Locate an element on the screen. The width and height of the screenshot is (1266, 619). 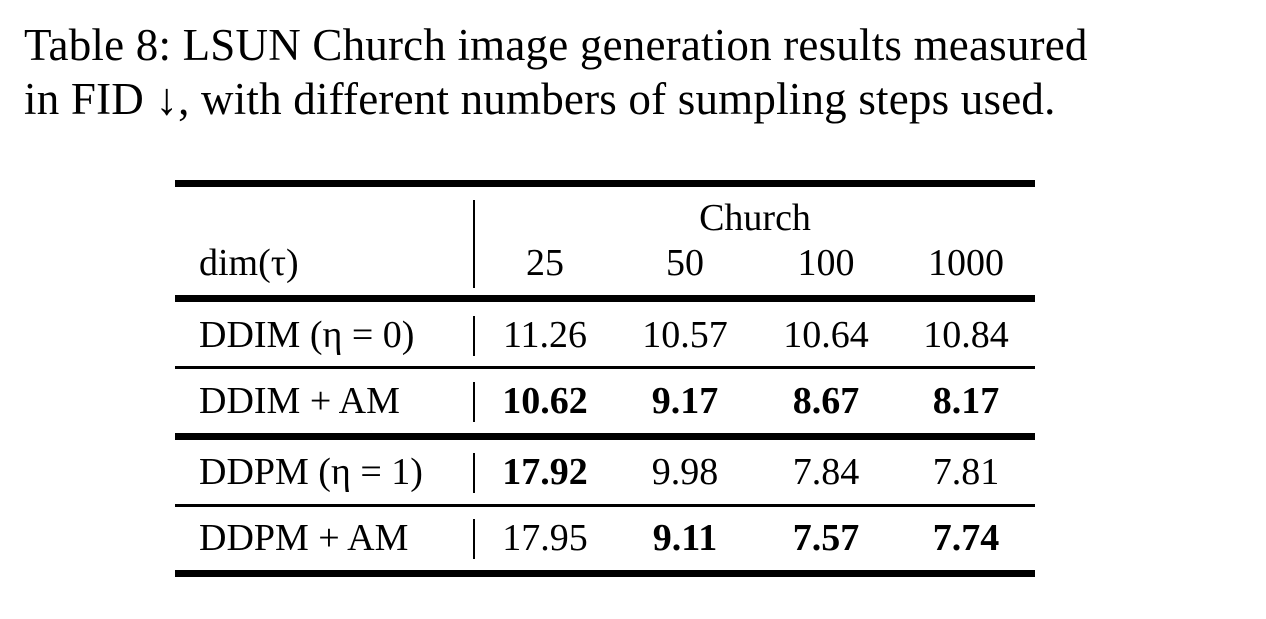
column-header: 1000 is located at coordinates (966, 263).